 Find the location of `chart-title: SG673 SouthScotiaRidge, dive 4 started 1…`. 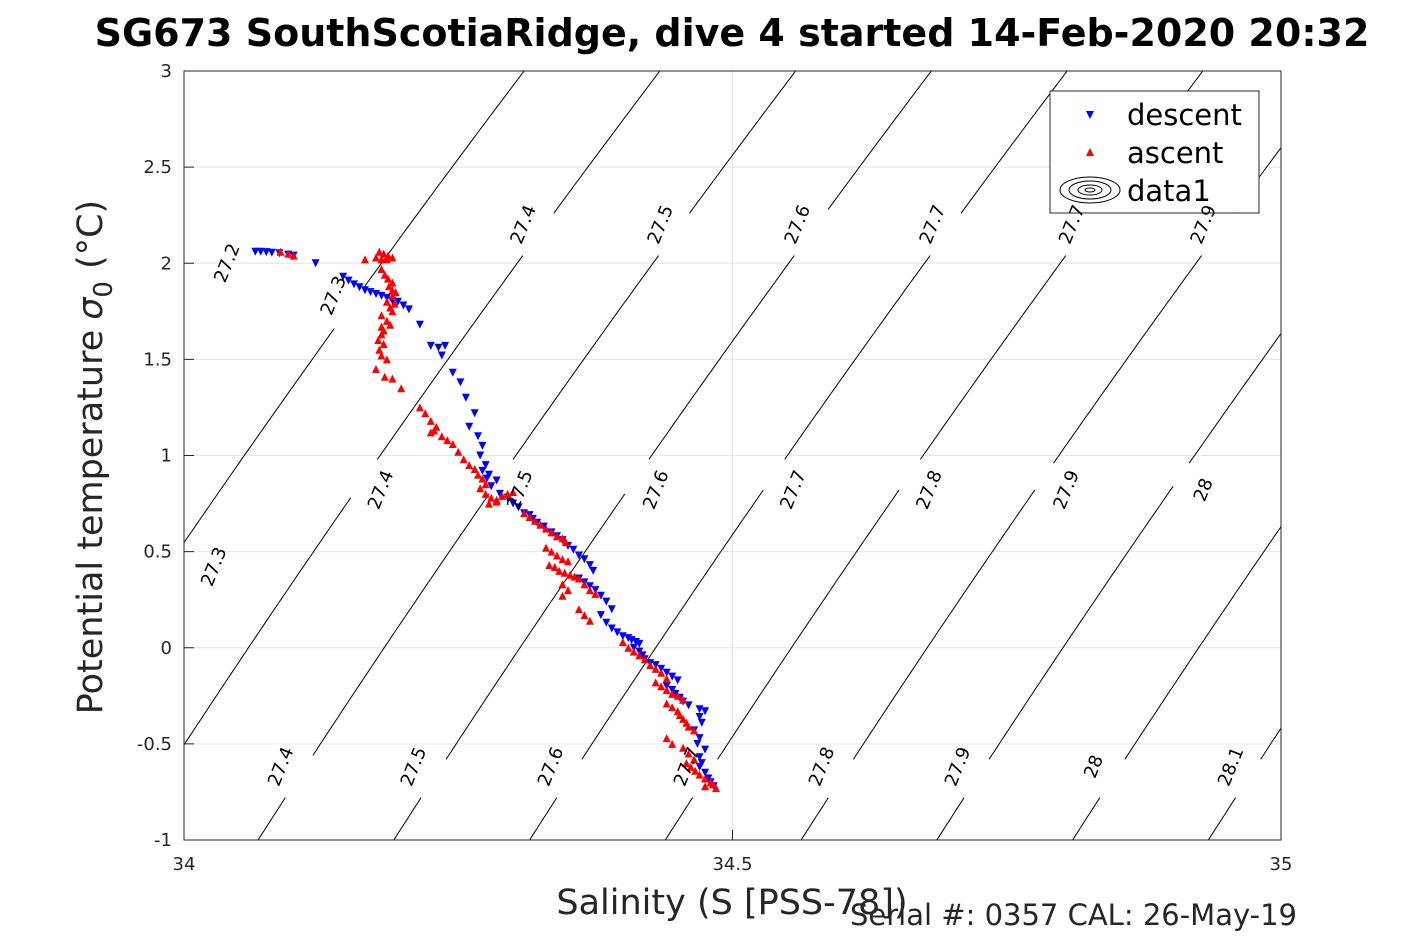

chart-title: SG673 SouthScotiaRidge, dive 4 started 1… is located at coordinates (732, 33).